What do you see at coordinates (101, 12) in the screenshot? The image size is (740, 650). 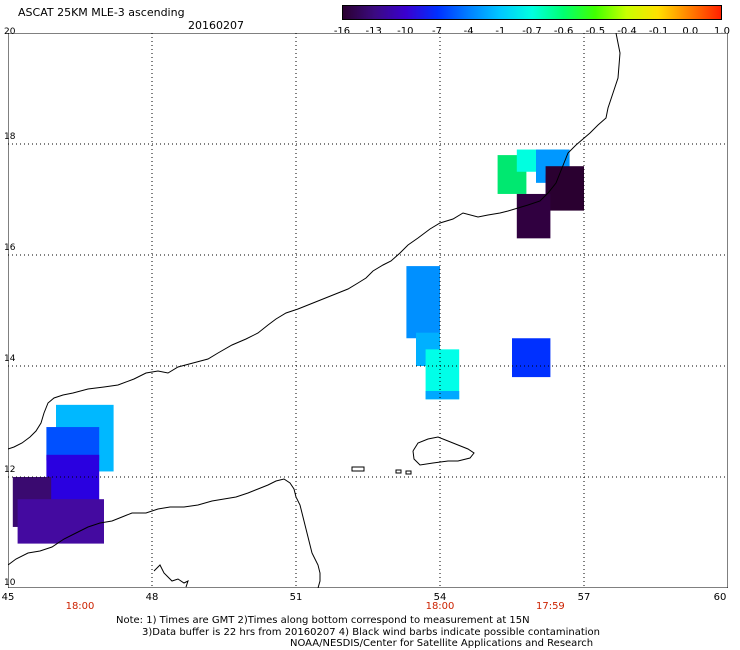 I see `map-title: ASCAT 25KM MLE-3 ascending` at bounding box center [101, 12].